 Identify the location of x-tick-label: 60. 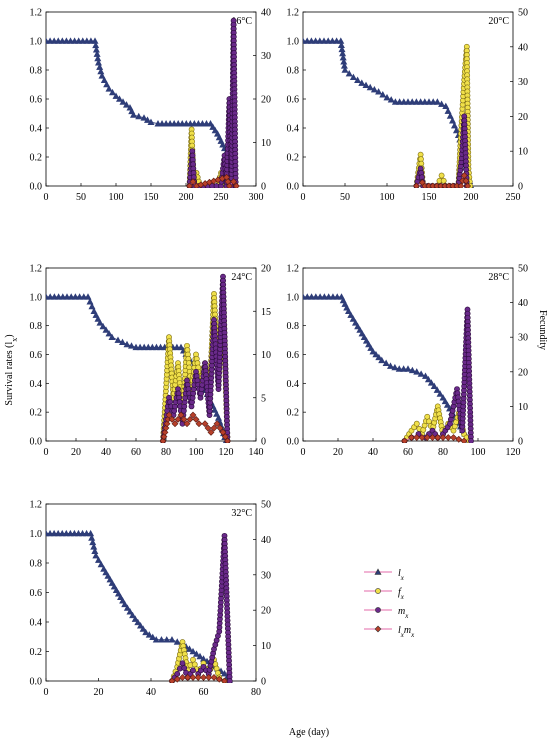
(136, 452).